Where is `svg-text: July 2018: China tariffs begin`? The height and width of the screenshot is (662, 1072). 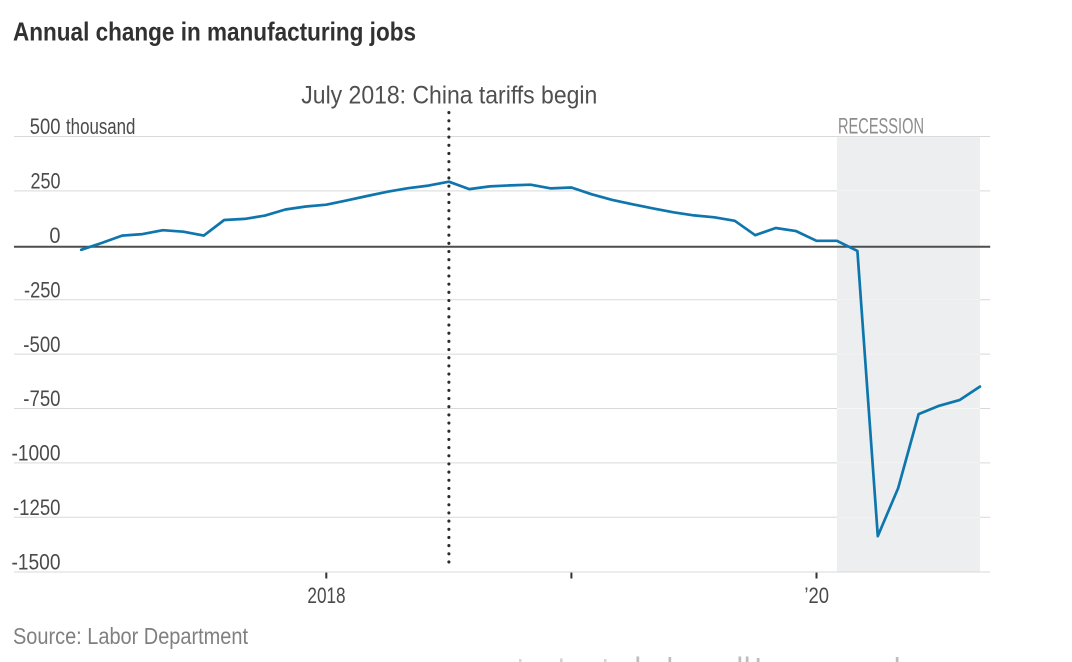 svg-text: July 2018: China tariffs begin is located at coordinates (449, 95).